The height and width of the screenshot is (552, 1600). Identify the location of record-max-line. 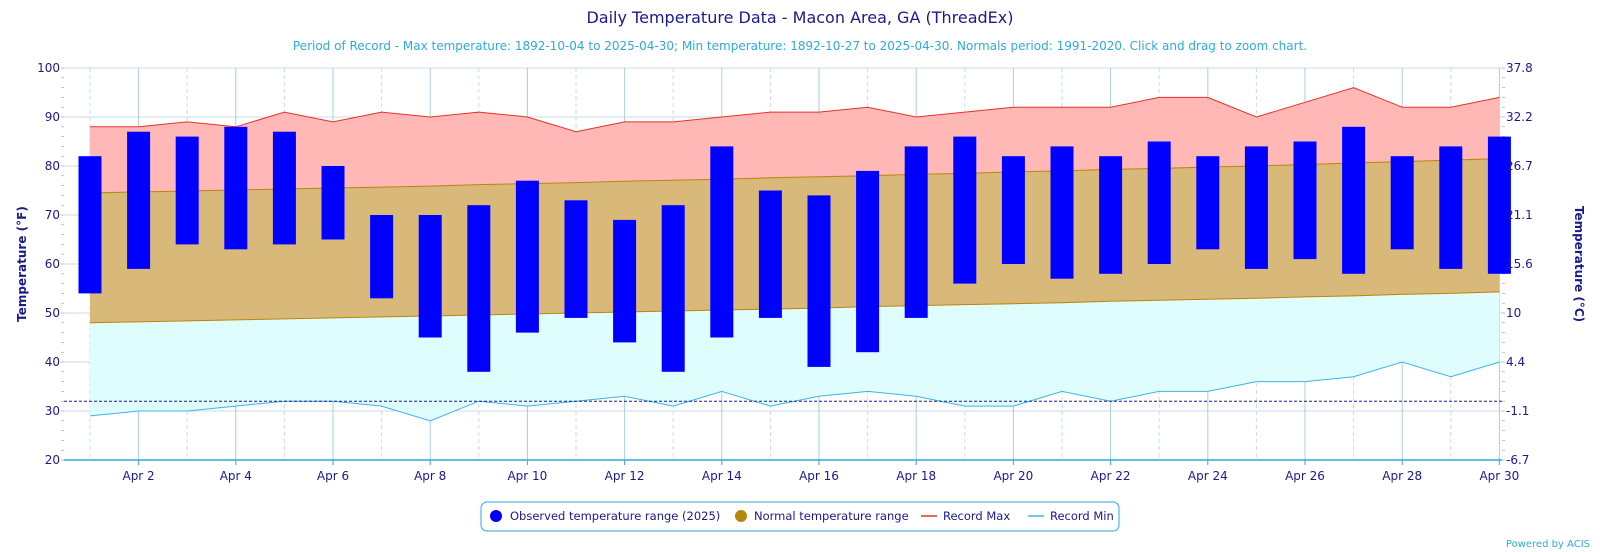
(795, 110).